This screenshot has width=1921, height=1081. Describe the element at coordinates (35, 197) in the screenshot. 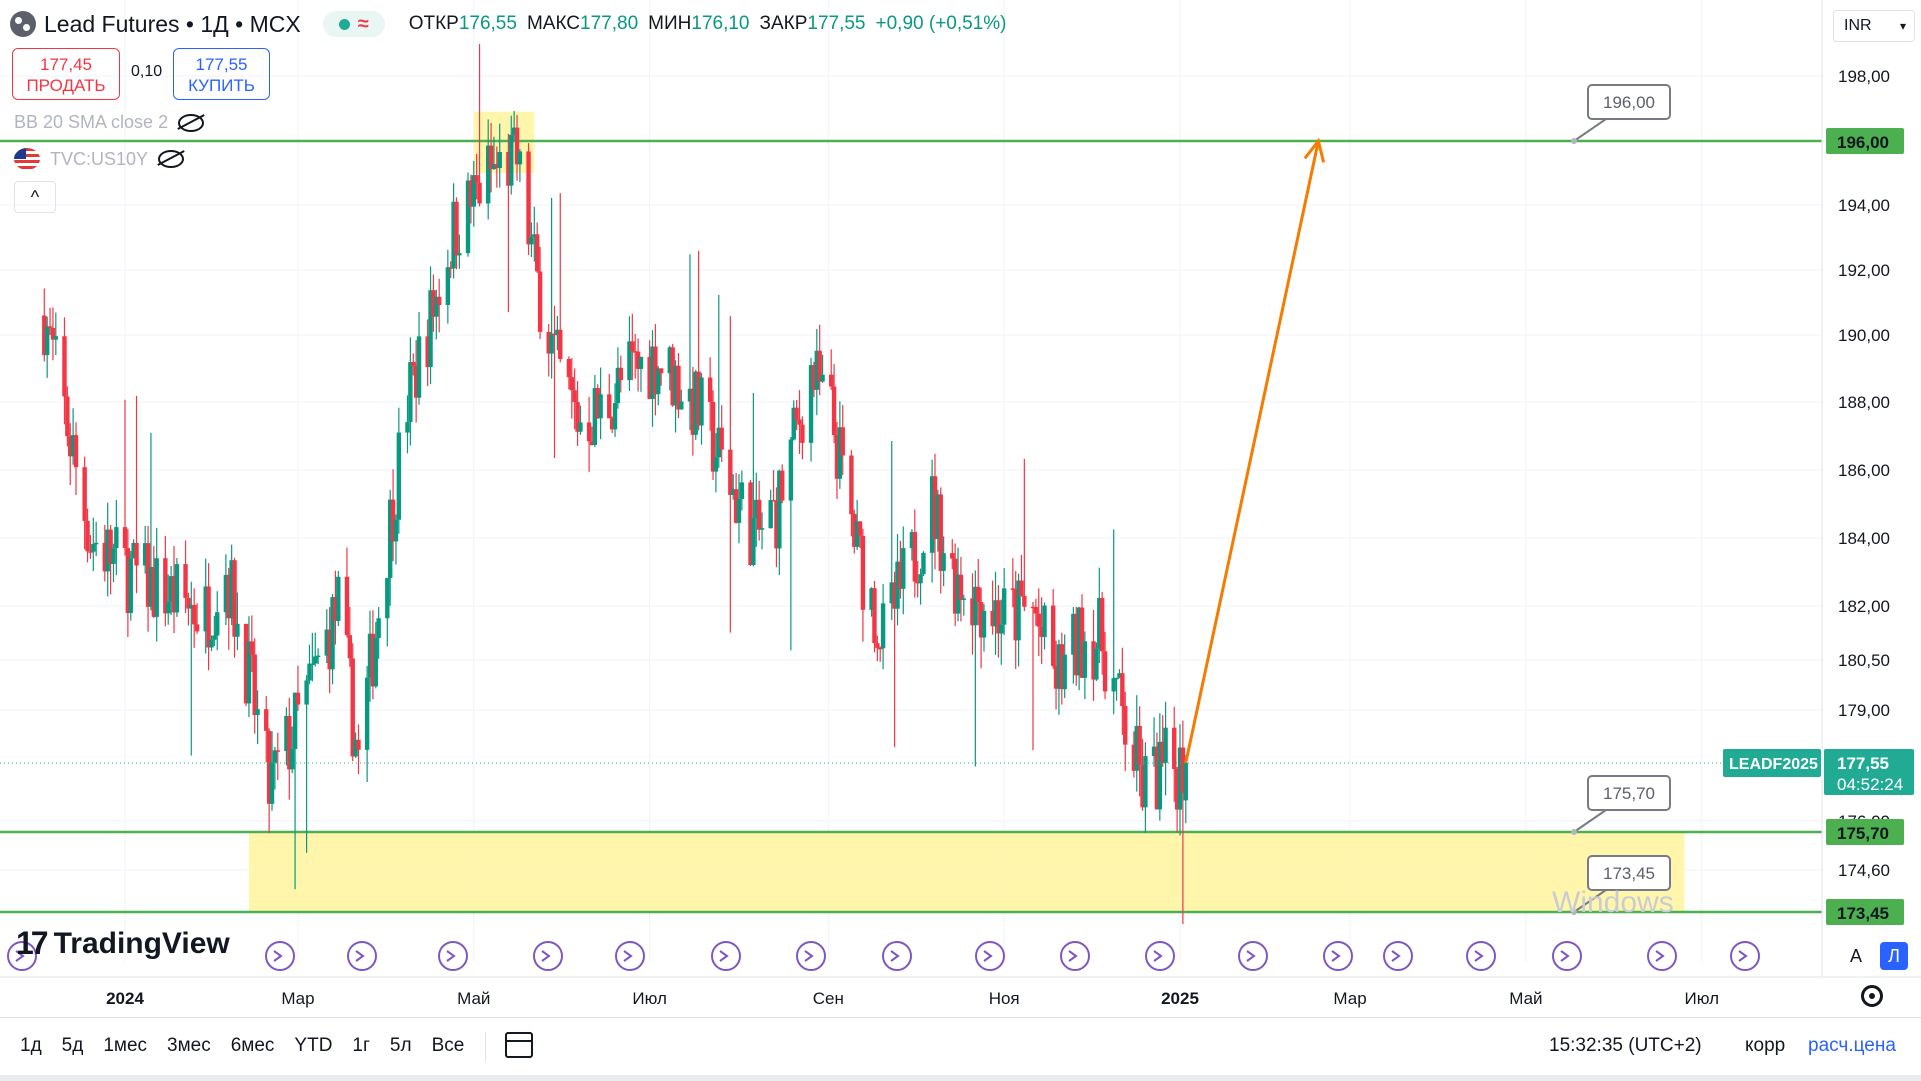

I see `collapse-legend-button: ^` at that location.